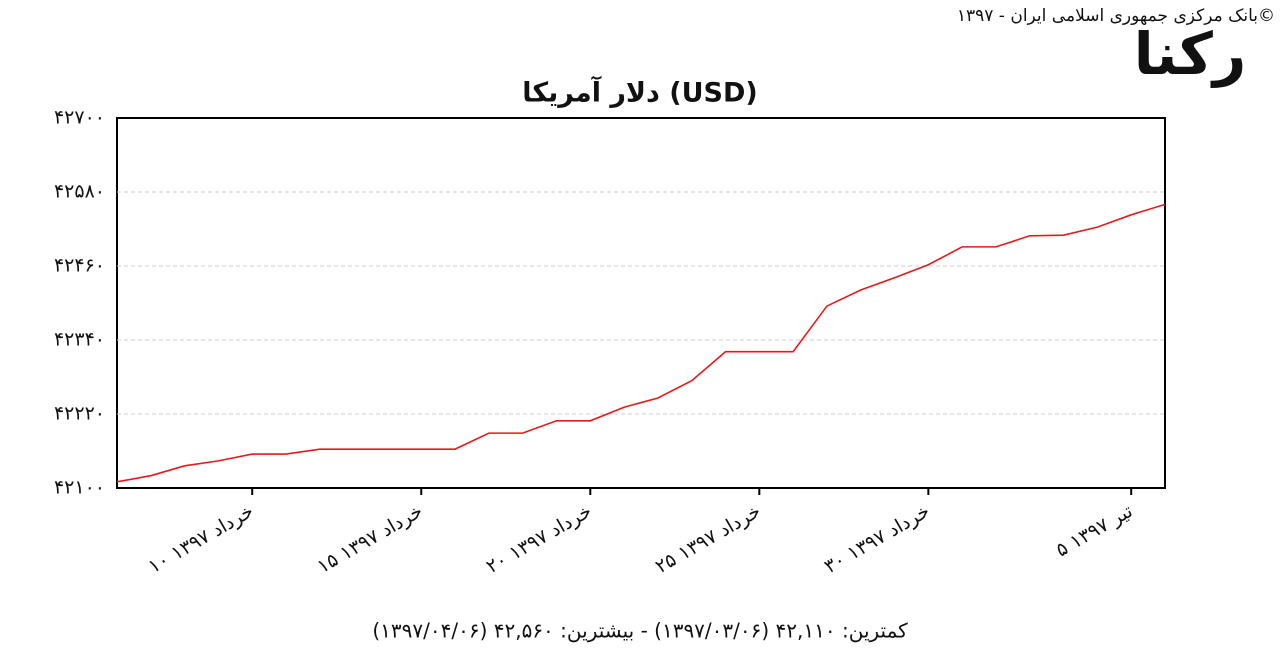 Image resolution: width=1280 pixels, height=651 pixels. Describe the element at coordinates (1116, 16) in the screenshot. I see `source: بانک مرکزی جمهوری اسلامی ایران - ۱۳۹۷©` at that location.